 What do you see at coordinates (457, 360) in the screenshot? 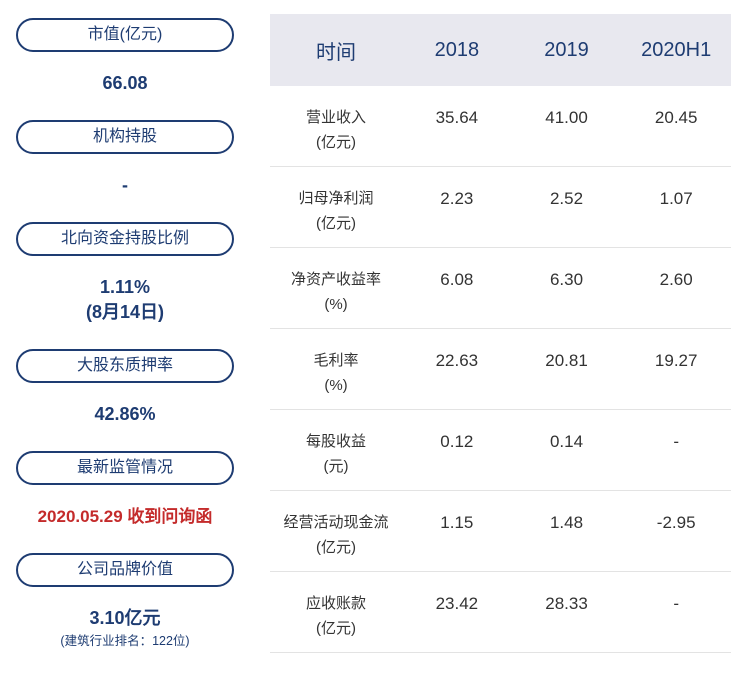
I see `cell-2018: 22.63` at bounding box center [457, 360].